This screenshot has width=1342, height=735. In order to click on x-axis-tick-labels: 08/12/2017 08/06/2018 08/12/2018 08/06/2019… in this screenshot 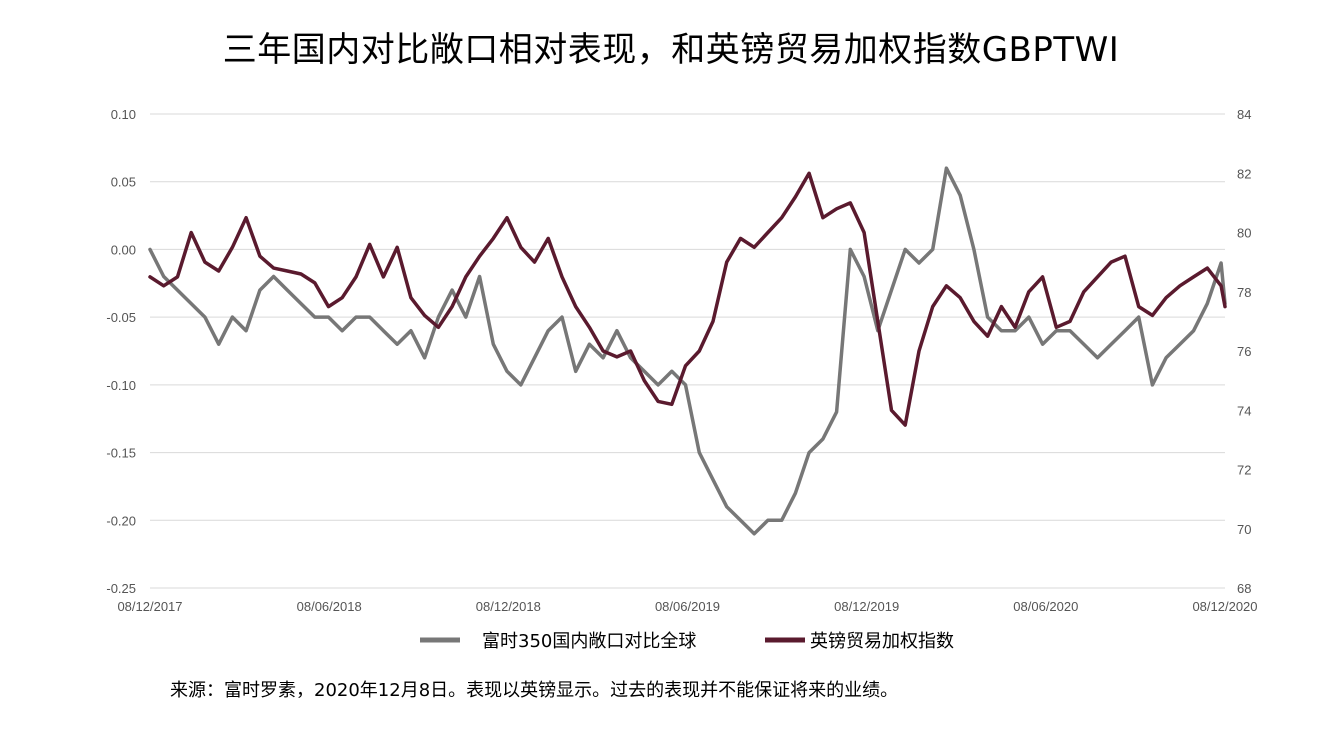, I will do `click(687, 606)`.